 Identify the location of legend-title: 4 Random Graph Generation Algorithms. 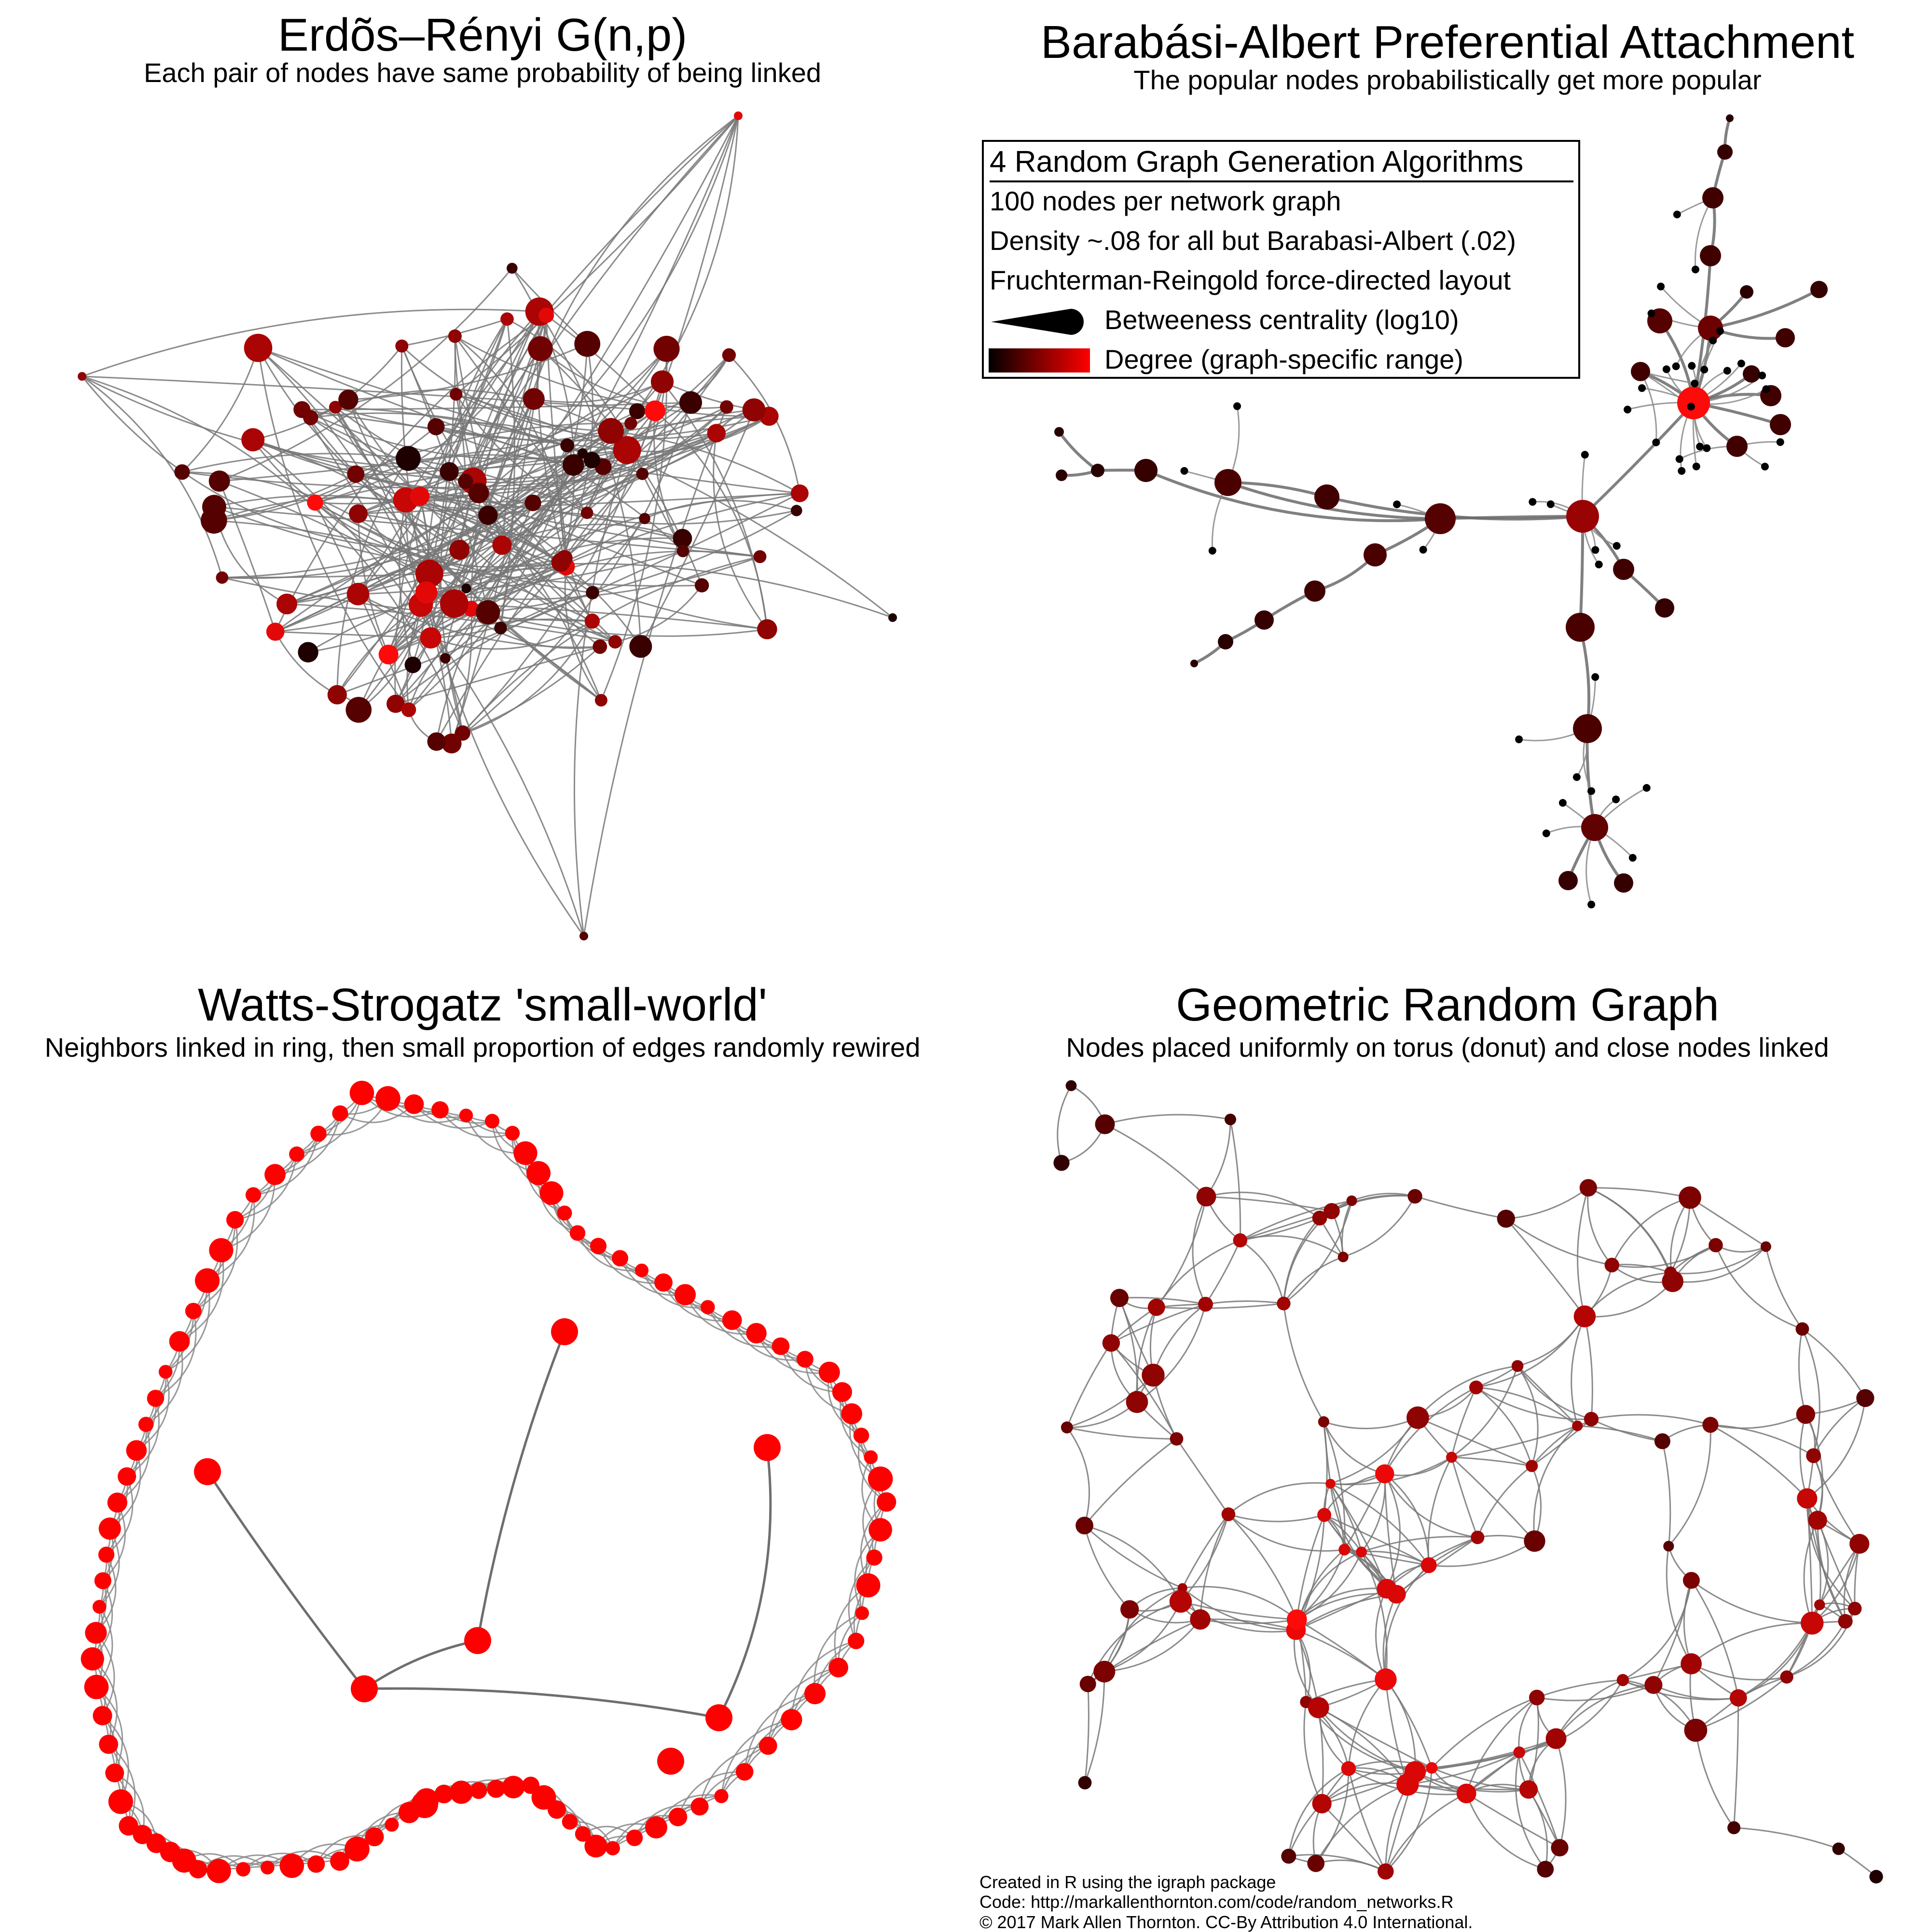
(1257, 162).